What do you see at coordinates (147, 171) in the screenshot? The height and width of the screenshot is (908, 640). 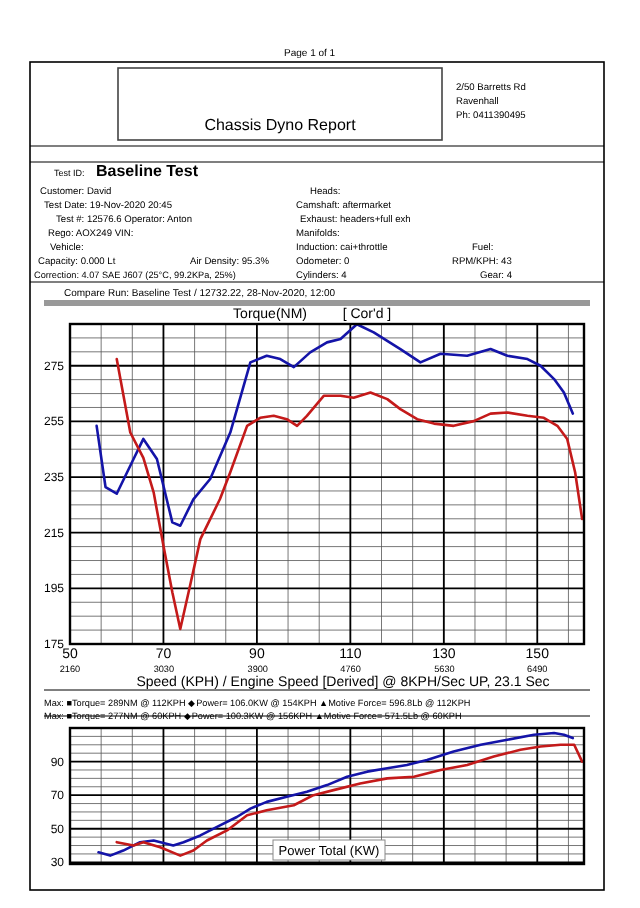 I see `text: Baseline Test` at bounding box center [147, 171].